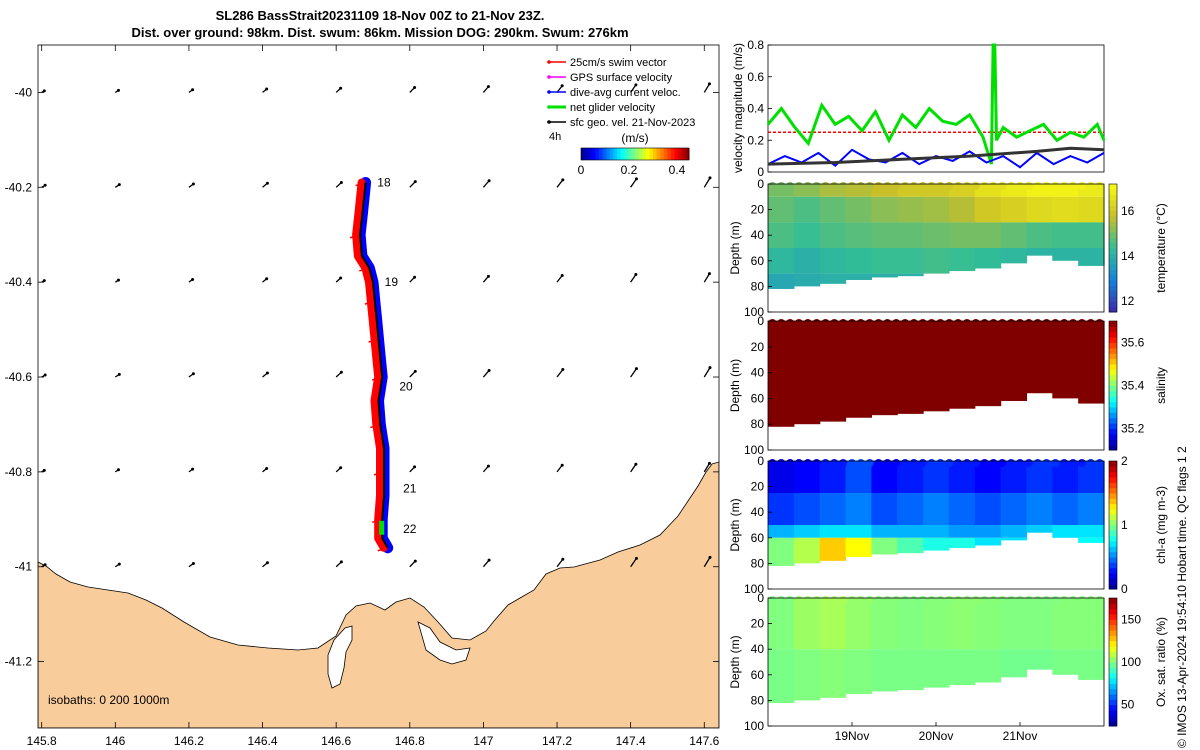 The height and width of the screenshot is (750, 1200). What do you see at coordinates (626, 154) in the screenshot?
I see `colorbar-cell` at bounding box center [626, 154].